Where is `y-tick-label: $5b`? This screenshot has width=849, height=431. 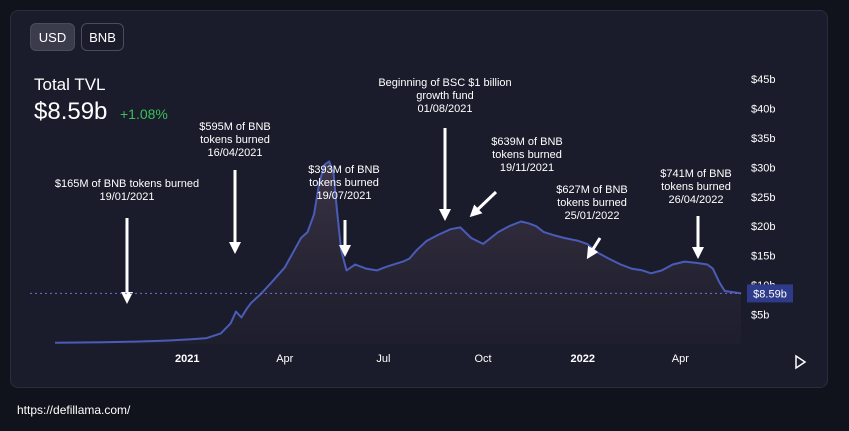
y-tick-label: $5b is located at coordinates (760, 316).